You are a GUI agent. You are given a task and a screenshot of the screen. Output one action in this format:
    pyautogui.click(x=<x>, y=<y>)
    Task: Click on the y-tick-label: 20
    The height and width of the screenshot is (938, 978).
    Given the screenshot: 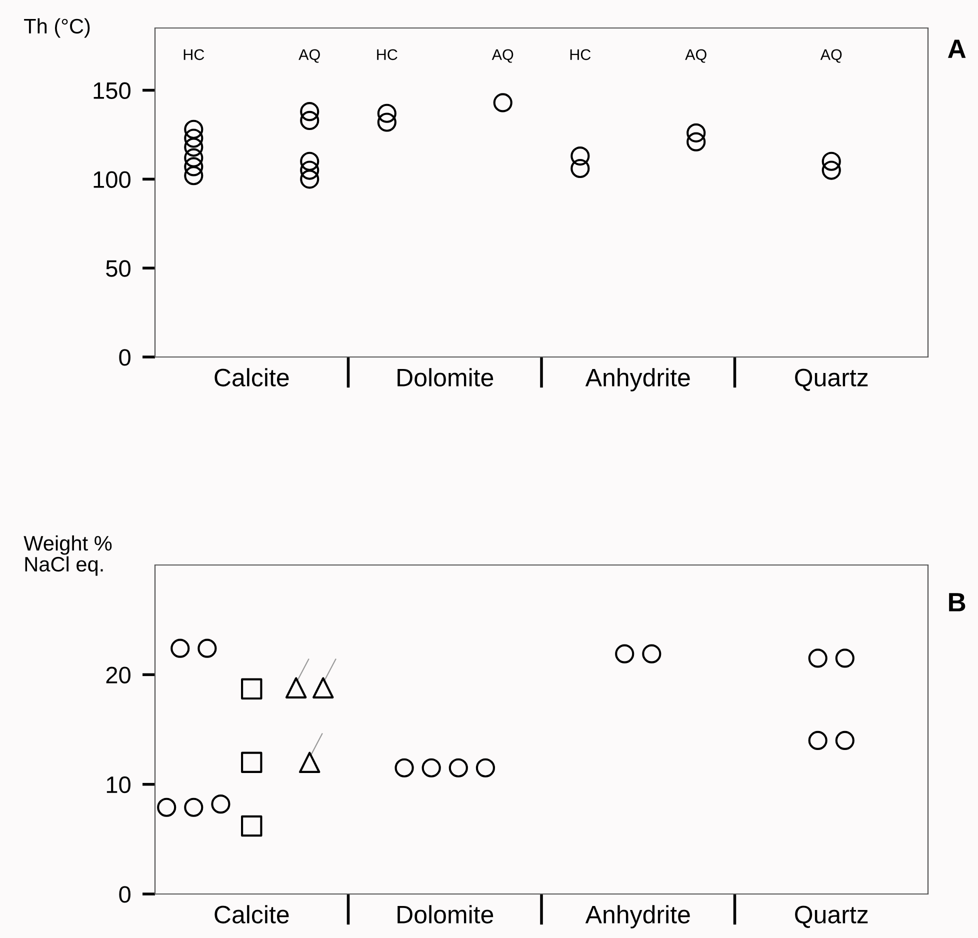 What is the action you would take?
    pyautogui.click(x=118, y=675)
    